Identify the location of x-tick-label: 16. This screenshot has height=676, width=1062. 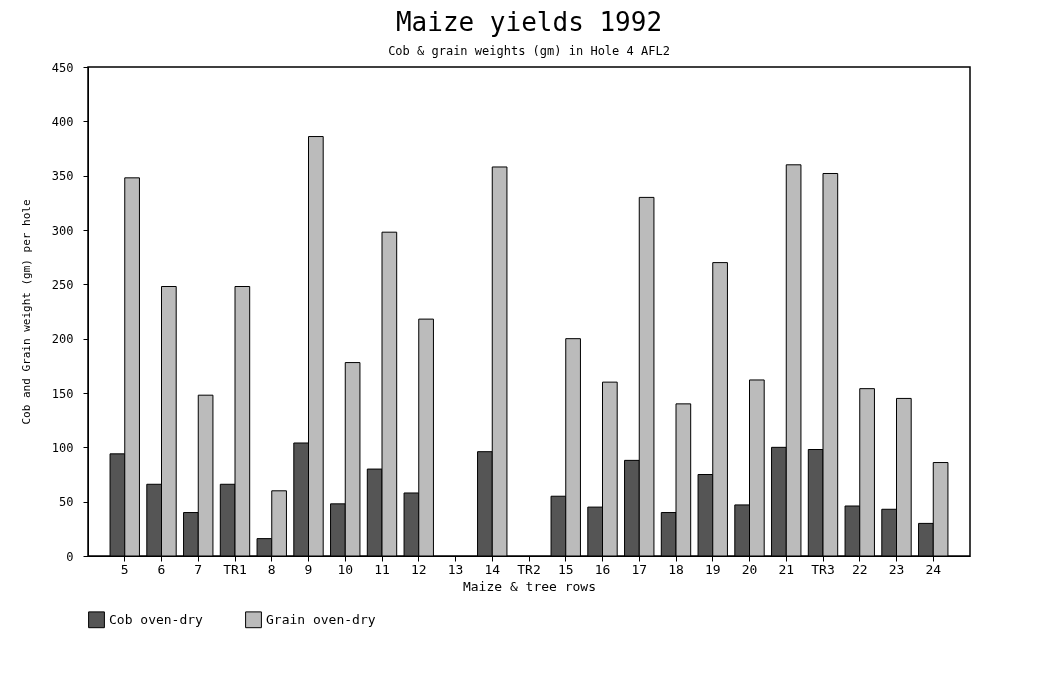
(602, 569).